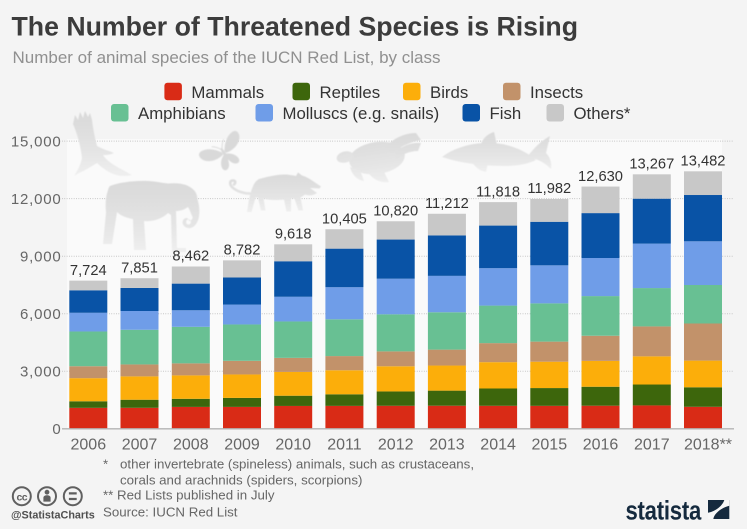 This screenshot has width=747, height=529. I want to click on svg-text: 3,000, so click(41, 372).